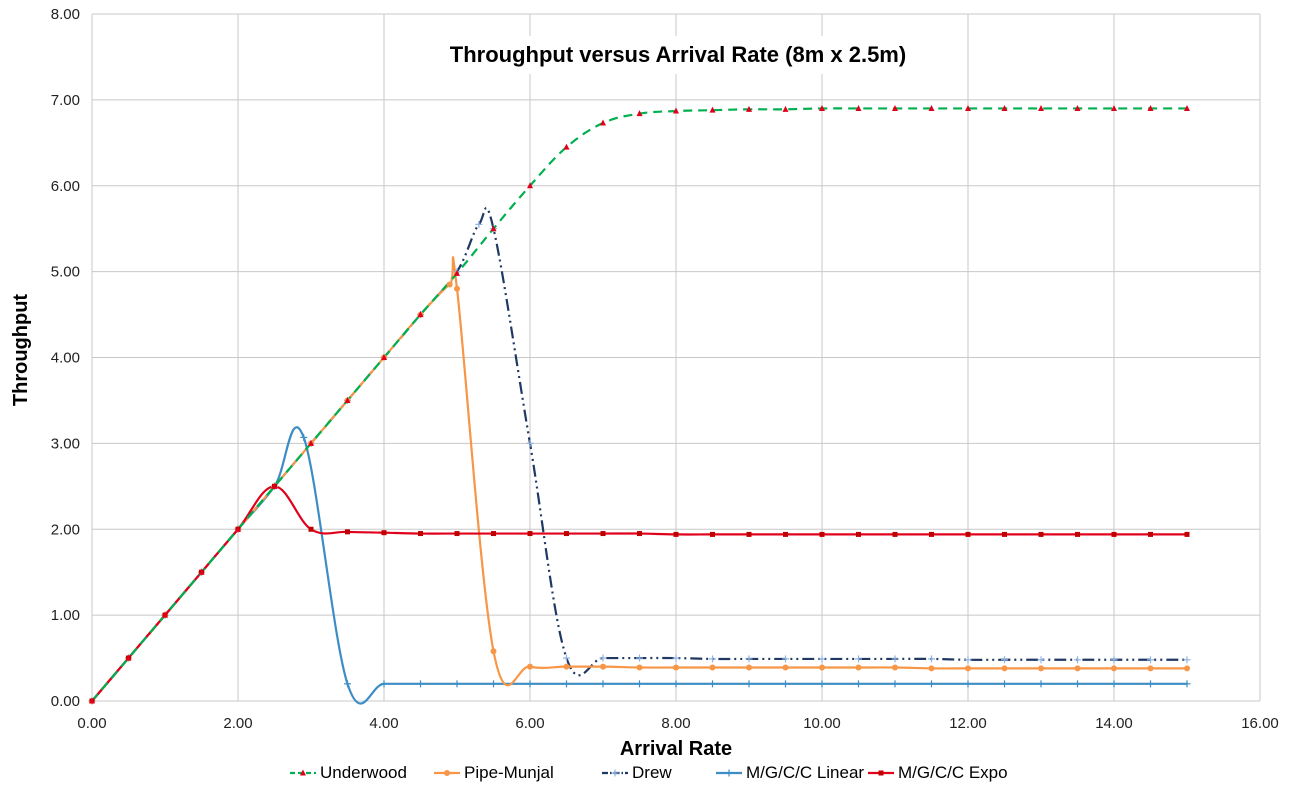  I want to click on x-tick-label: 10.00, so click(822, 723).